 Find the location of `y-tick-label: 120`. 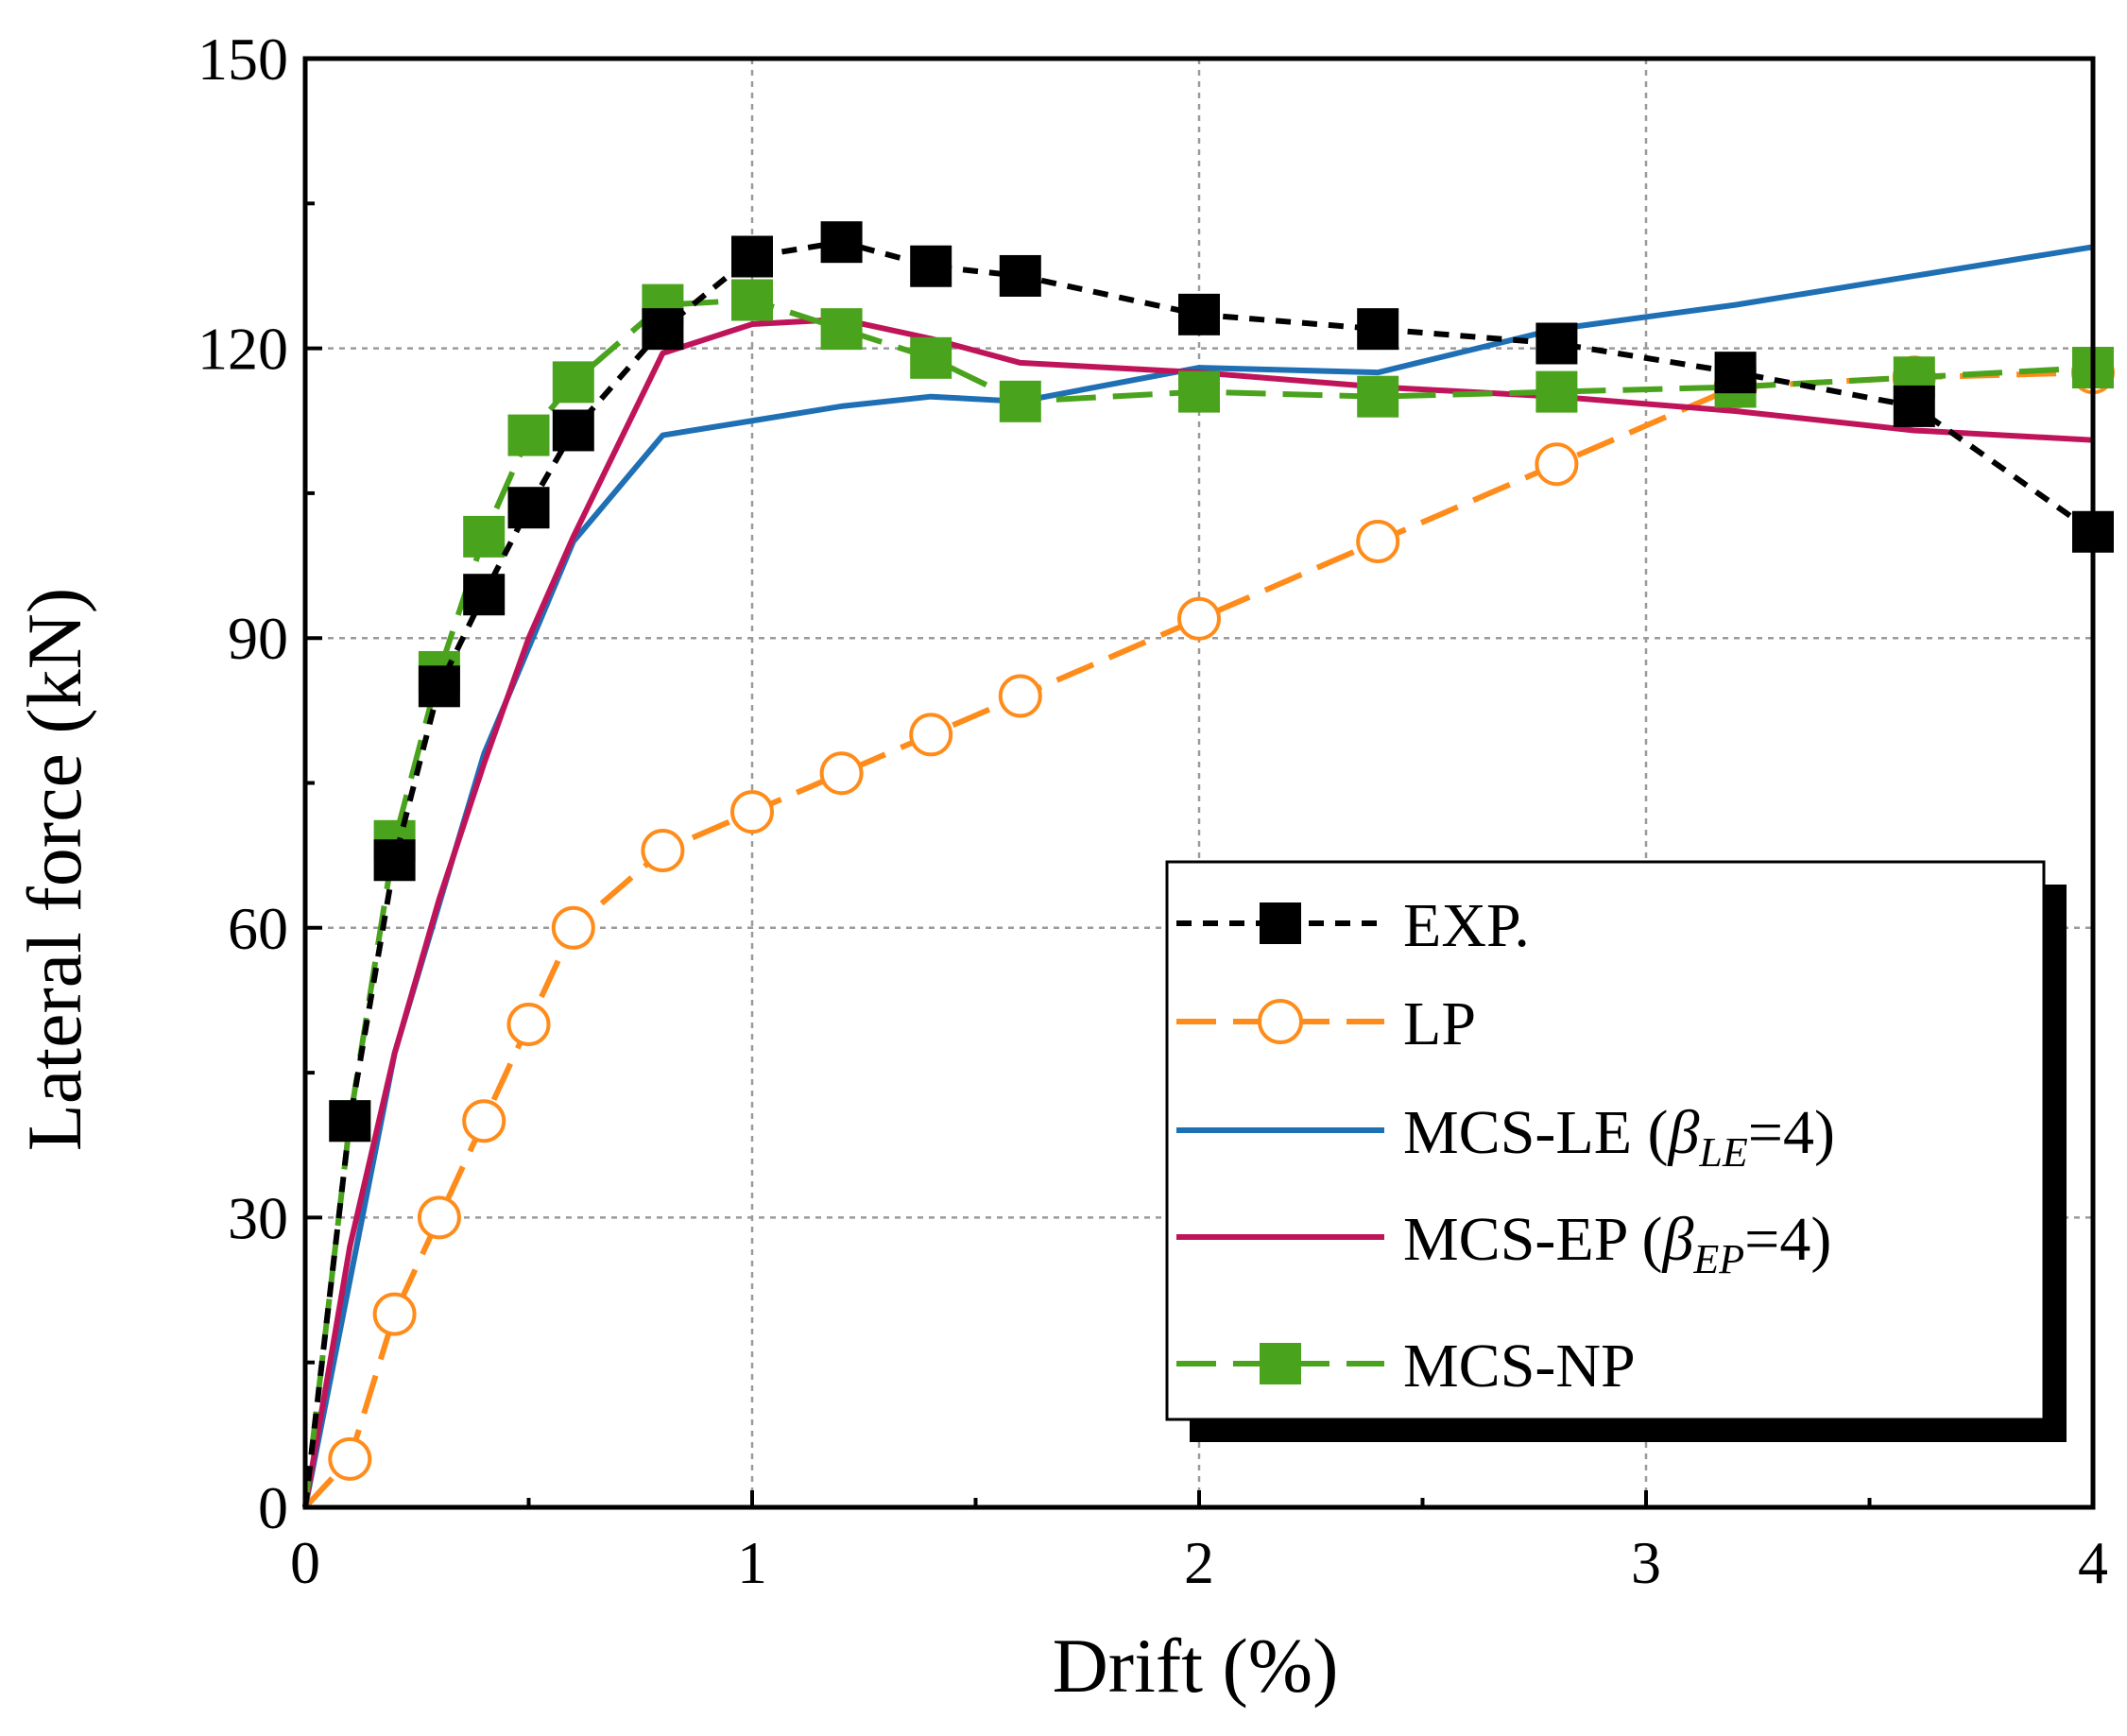

y-tick-label: 120 is located at coordinates (242, 349).